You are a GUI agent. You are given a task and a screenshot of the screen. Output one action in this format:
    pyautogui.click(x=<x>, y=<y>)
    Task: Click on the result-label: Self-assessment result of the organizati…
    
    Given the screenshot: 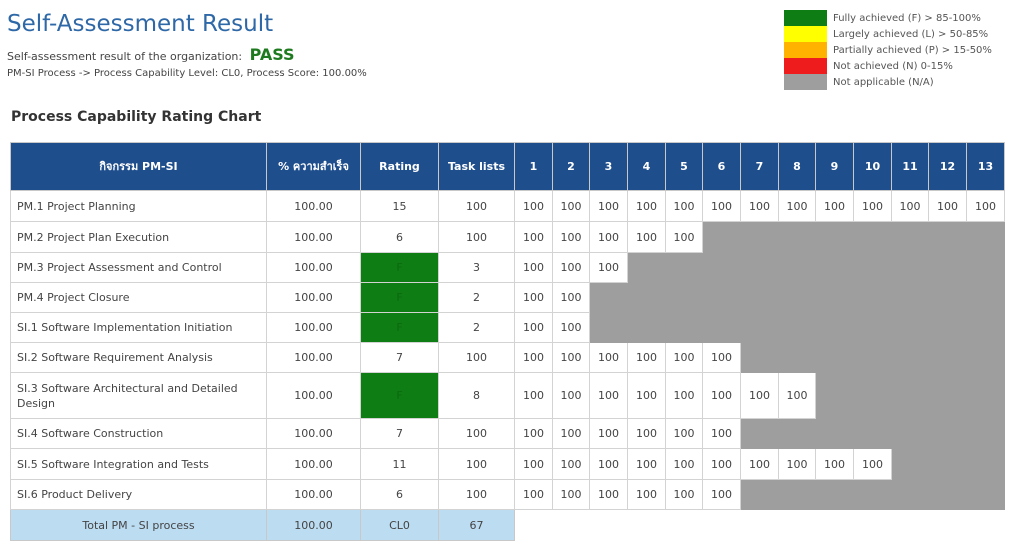 What is the action you would take?
    pyautogui.click(x=125, y=56)
    